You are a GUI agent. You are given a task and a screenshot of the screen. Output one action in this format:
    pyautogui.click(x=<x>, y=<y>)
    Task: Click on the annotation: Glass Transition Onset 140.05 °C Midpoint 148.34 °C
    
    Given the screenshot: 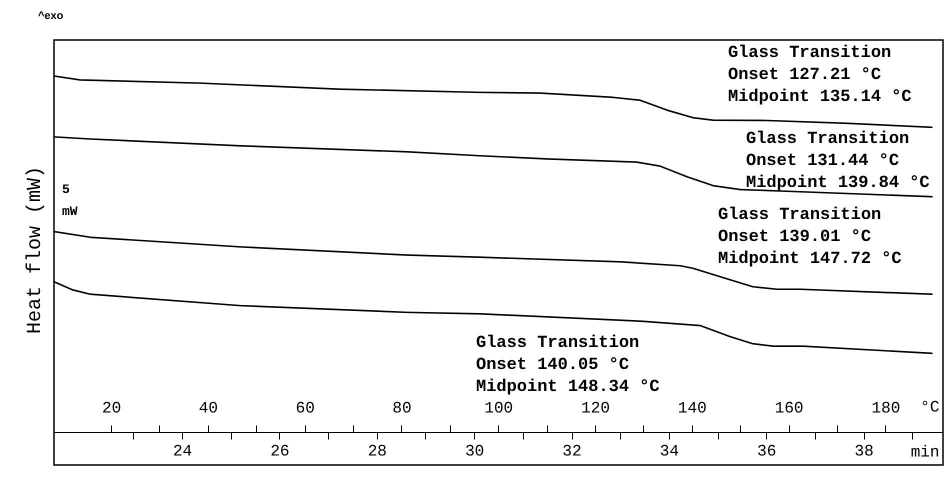 What is the action you would take?
    pyautogui.click(x=568, y=365)
    